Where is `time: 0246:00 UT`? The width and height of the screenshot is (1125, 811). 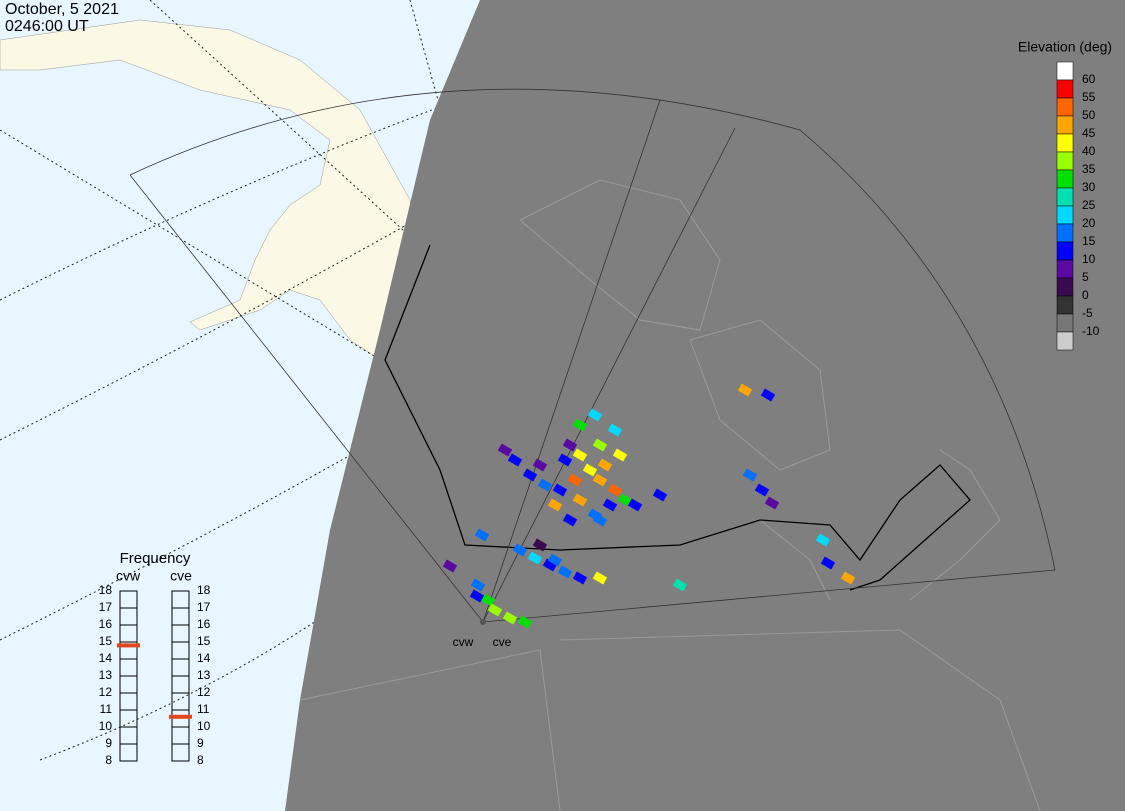 time: 0246:00 UT is located at coordinates (47, 26).